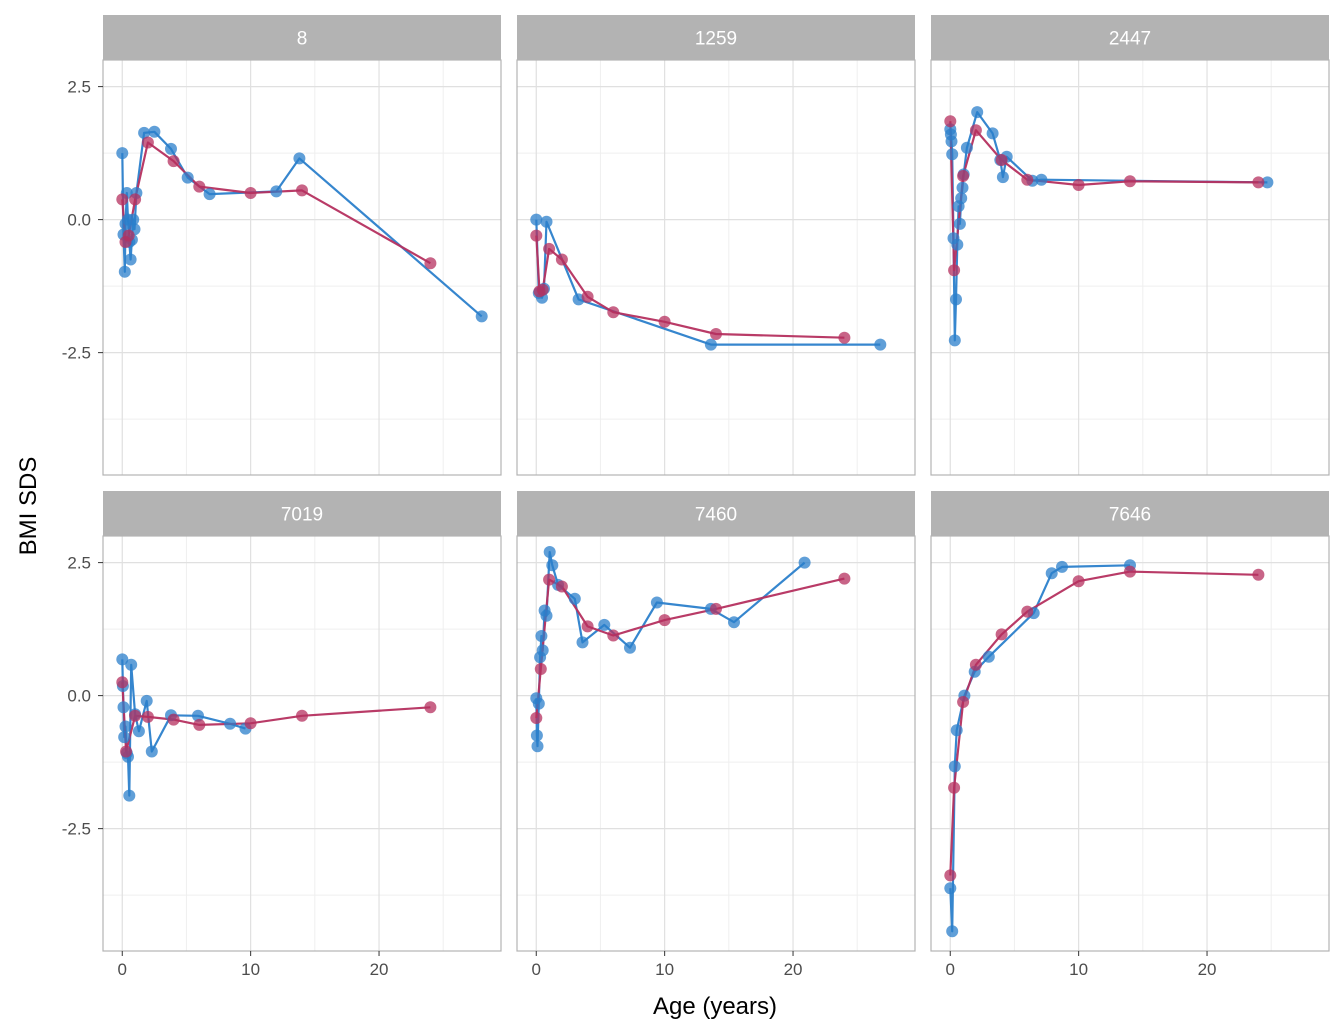 Image resolution: width=1344 pixels, height=1036 pixels. Describe the element at coordinates (690, 287) in the screenshot. I see `series-line-predicted` at that location.